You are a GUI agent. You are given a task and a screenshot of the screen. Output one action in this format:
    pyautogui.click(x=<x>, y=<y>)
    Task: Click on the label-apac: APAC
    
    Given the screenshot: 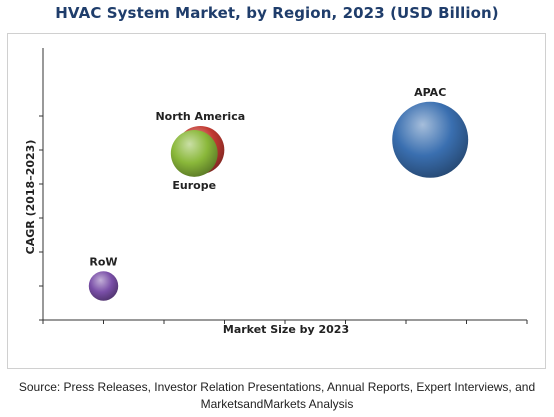 What is the action you would take?
    pyautogui.click(x=430, y=92)
    